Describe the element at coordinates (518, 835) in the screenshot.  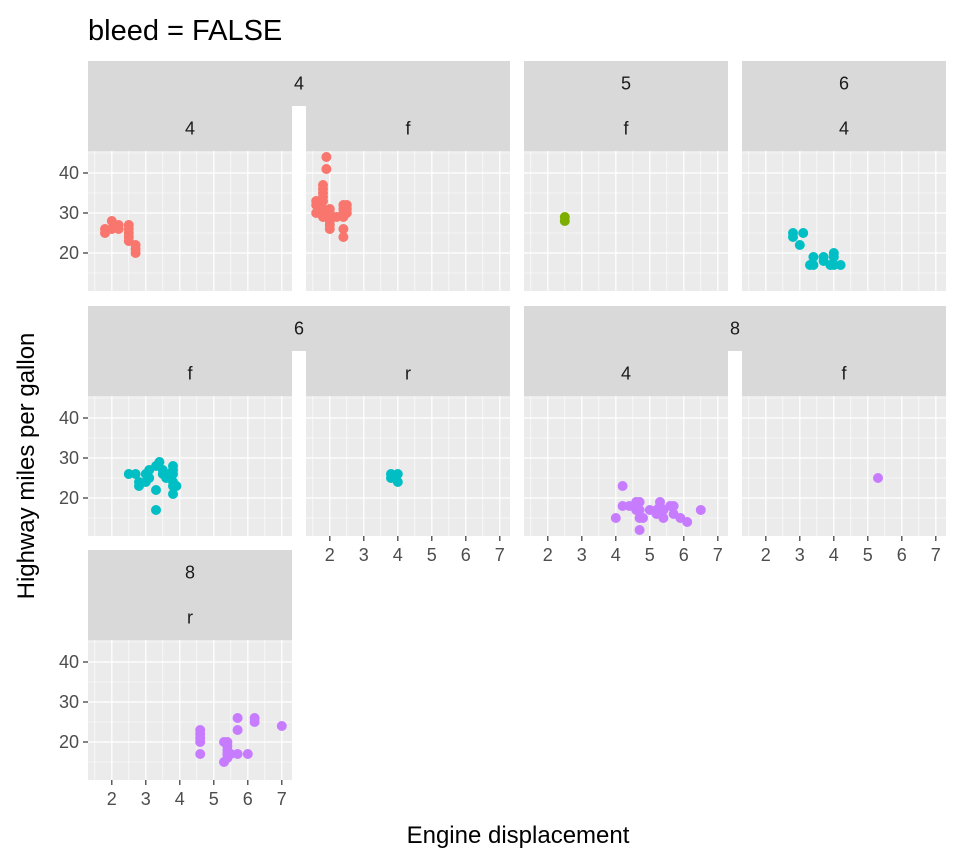
I see `x-axis-title: Engine displacement` at that location.